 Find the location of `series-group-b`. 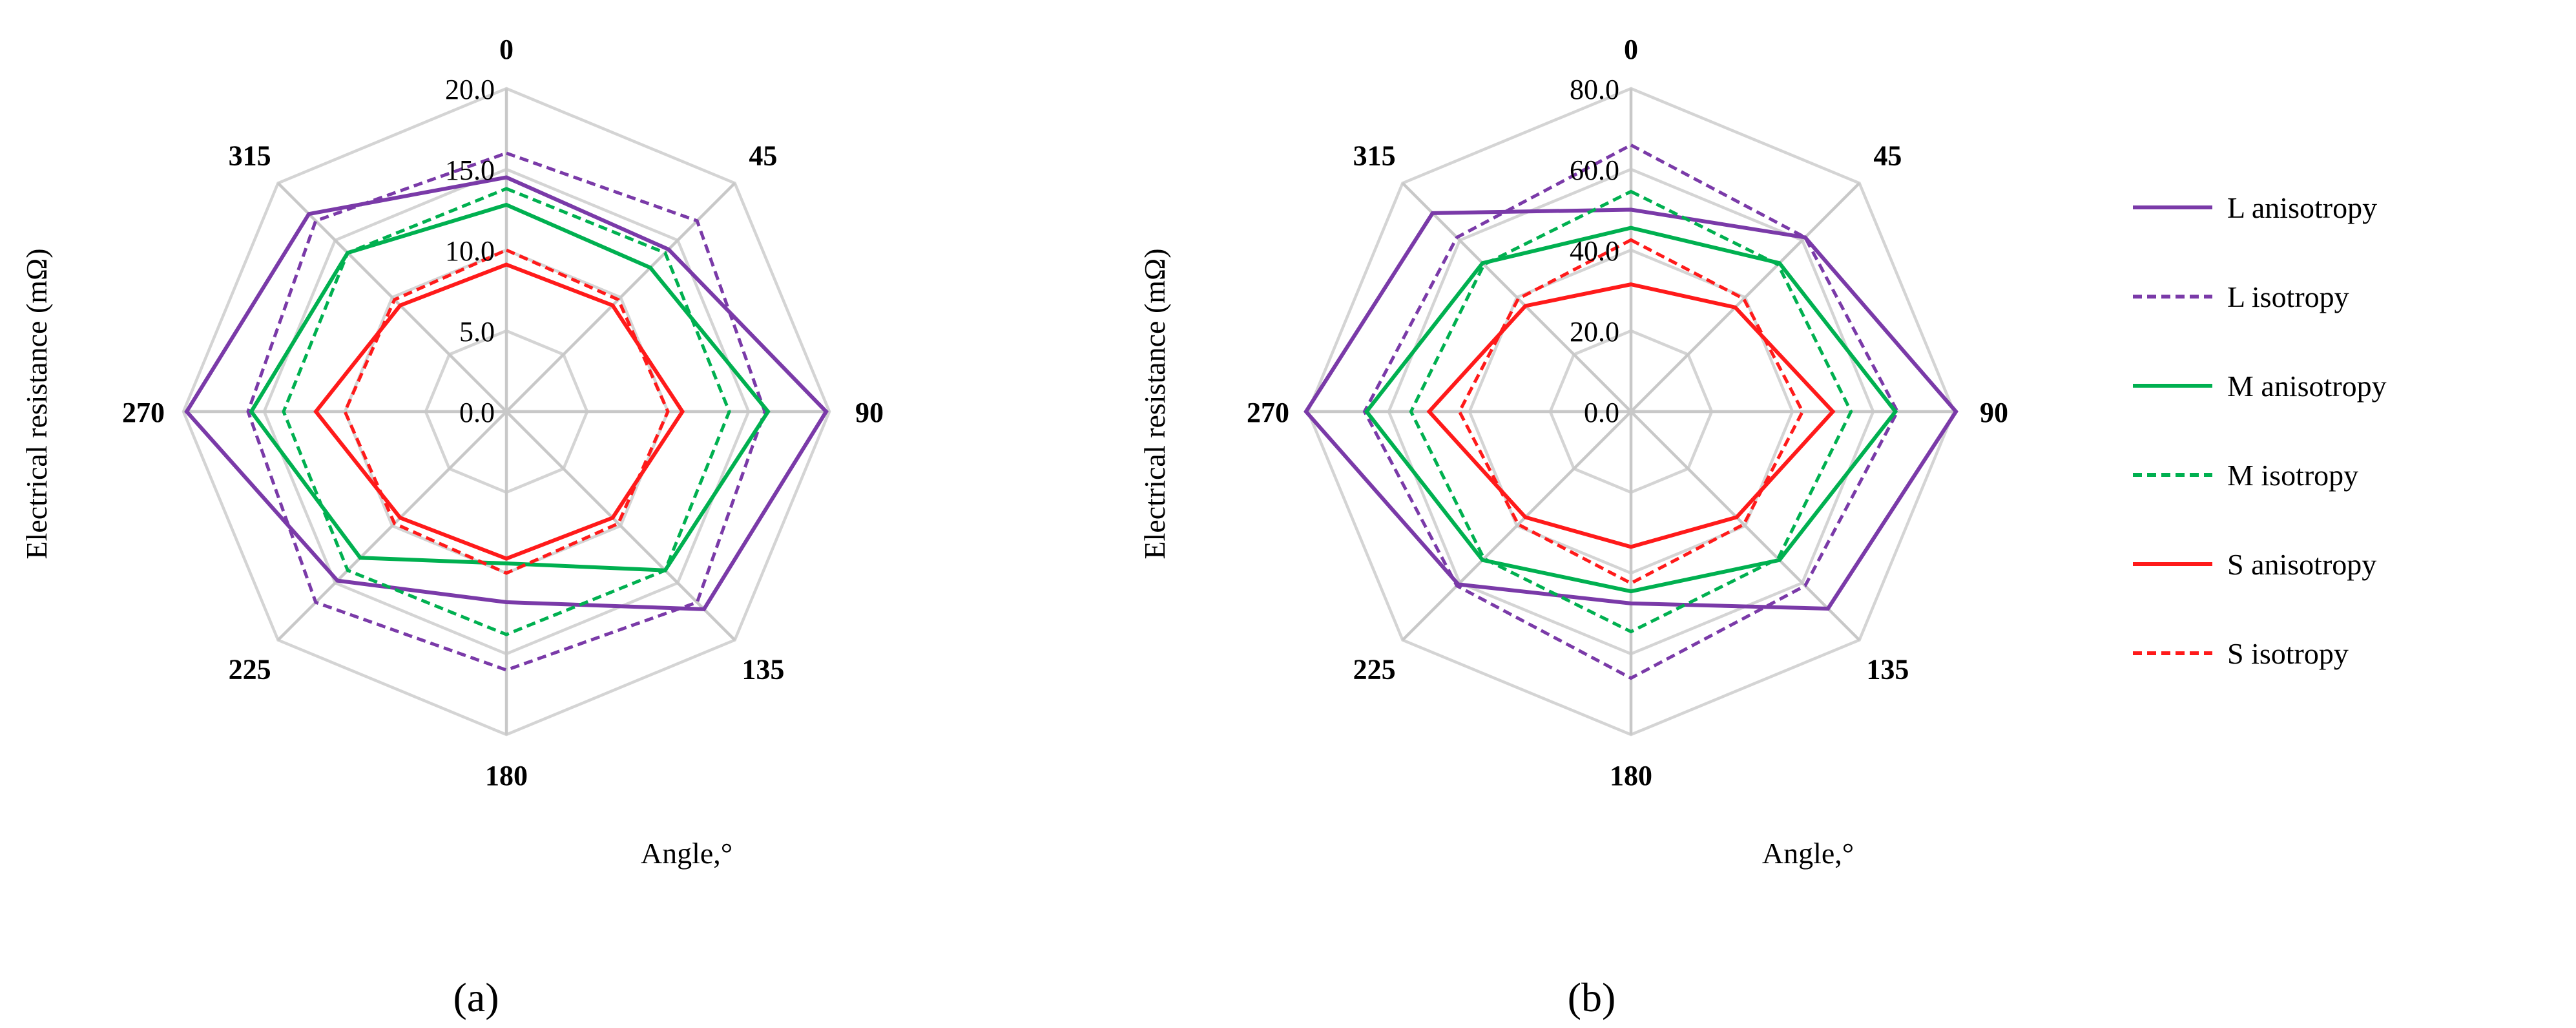

series-group-b is located at coordinates (1631, 411).